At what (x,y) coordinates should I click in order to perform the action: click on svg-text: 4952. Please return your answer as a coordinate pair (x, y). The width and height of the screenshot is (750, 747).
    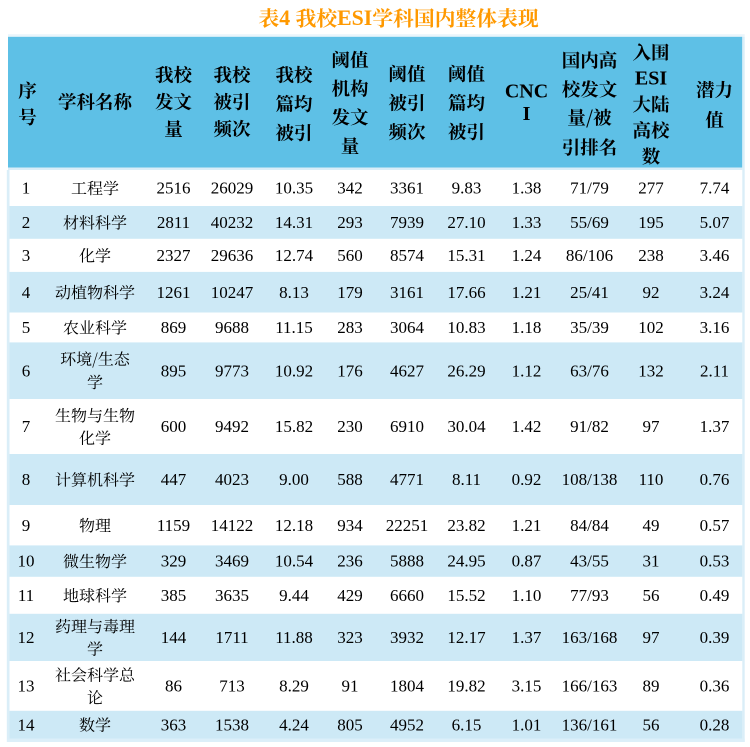
    Looking at the image, I should click on (407, 724).